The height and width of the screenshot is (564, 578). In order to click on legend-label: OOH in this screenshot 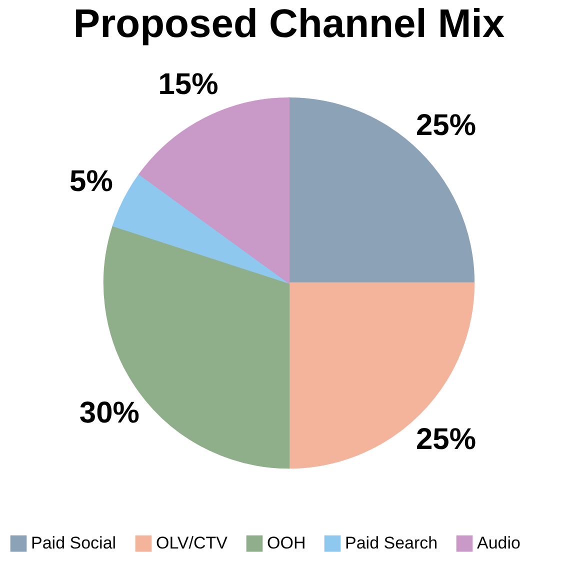, I will do `click(286, 543)`.